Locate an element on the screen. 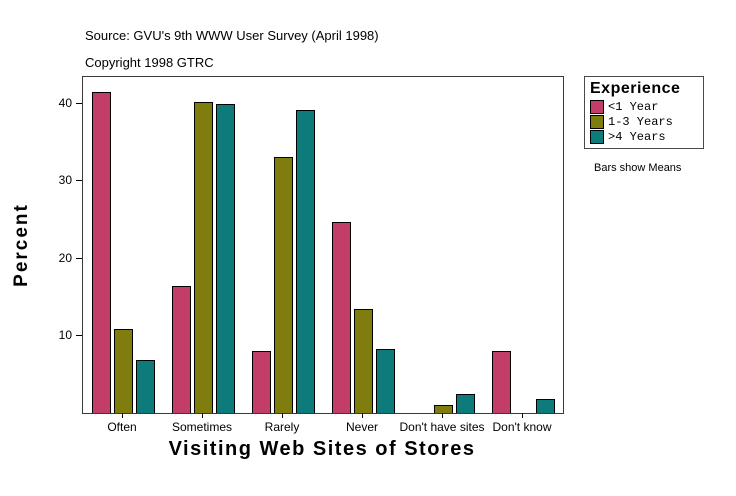 The width and height of the screenshot is (736, 496). legend-title: Experience is located at coordinates (635, 88).